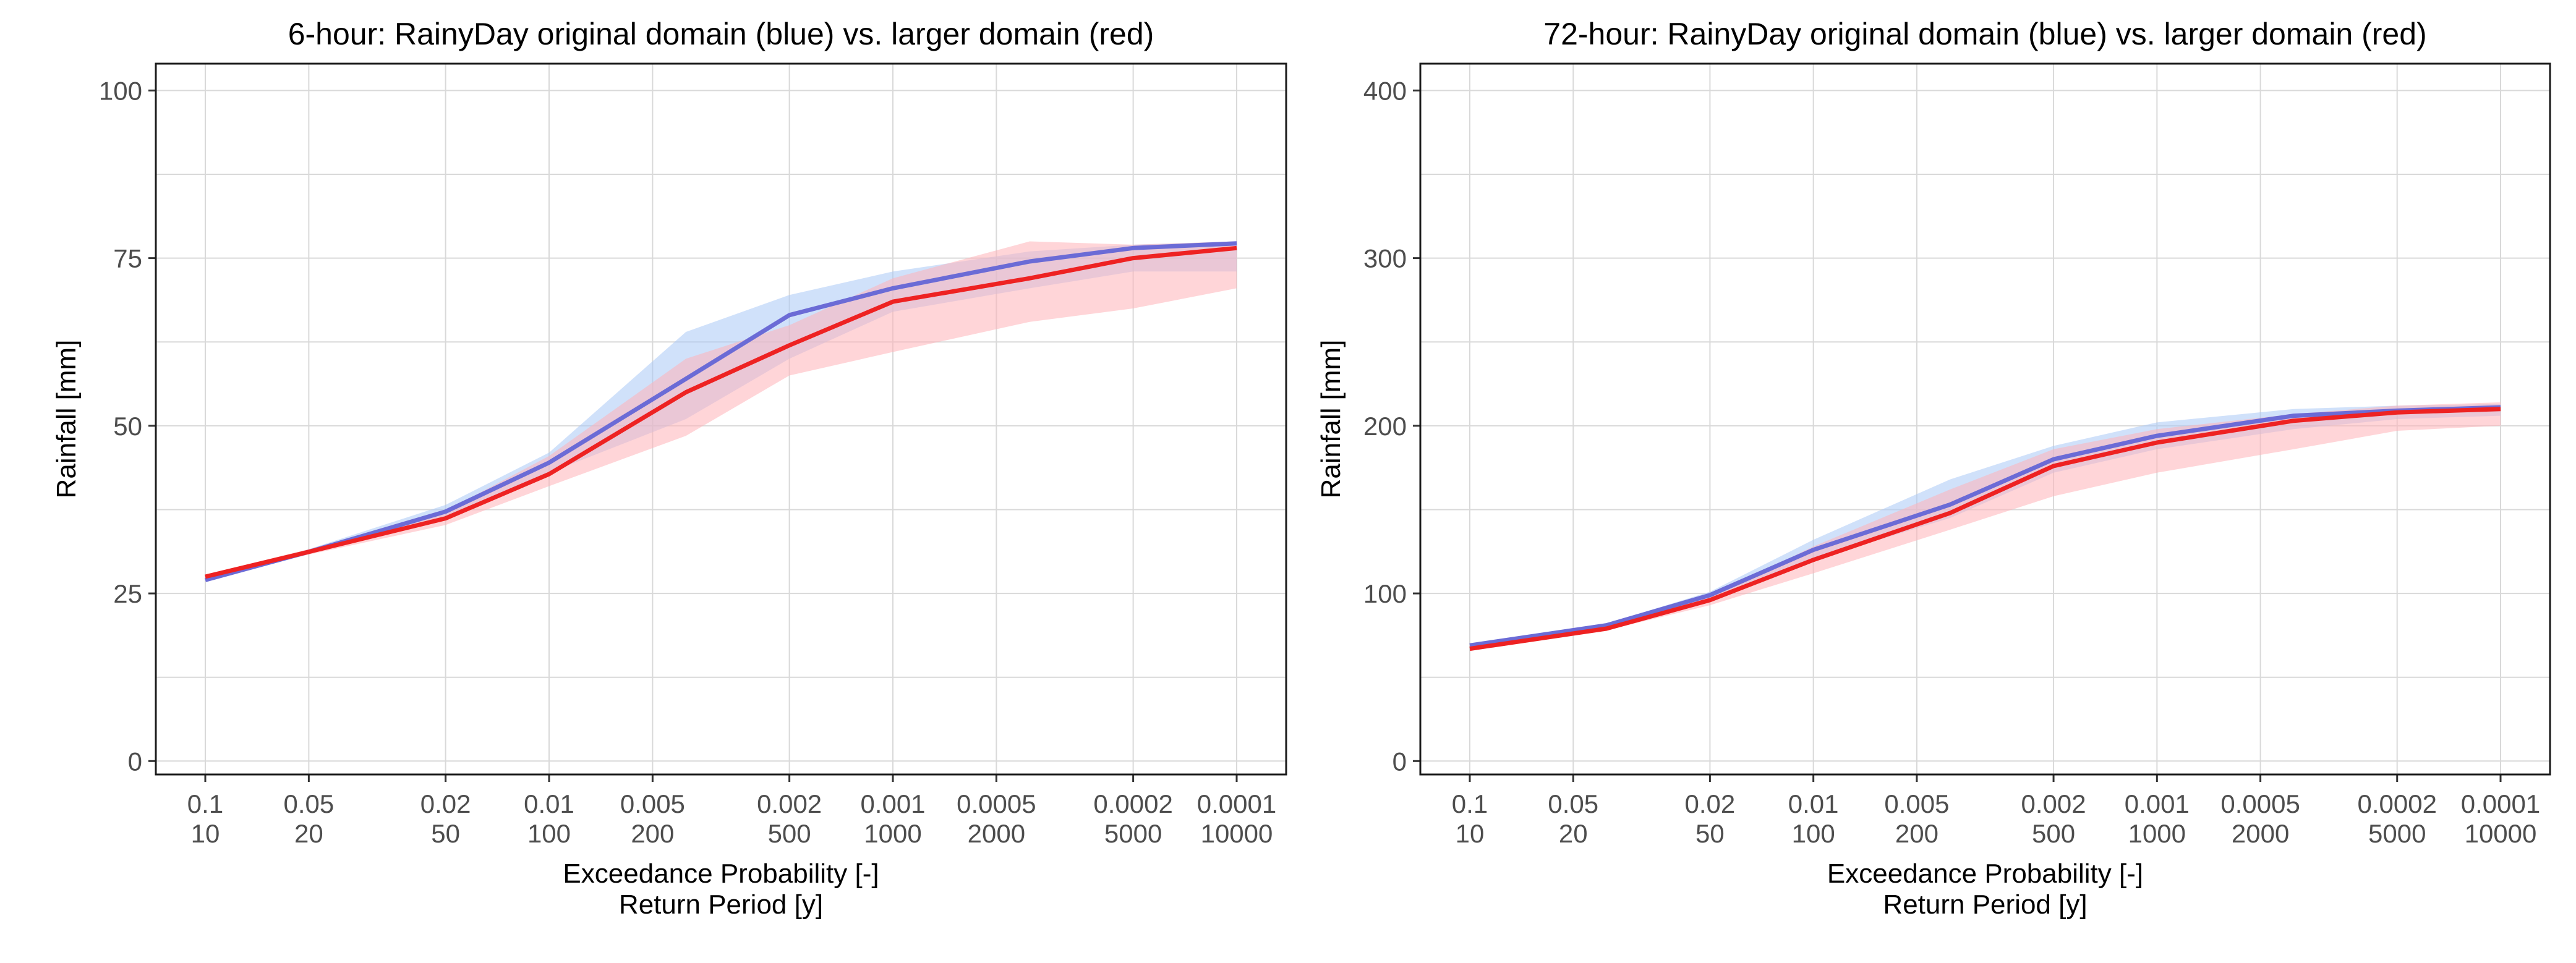 The width and height of the screenshot is (2576, 963). Describe the element at coordinates (127, 426) in the screenshot. I see `y-tick-label: 50` at that location.